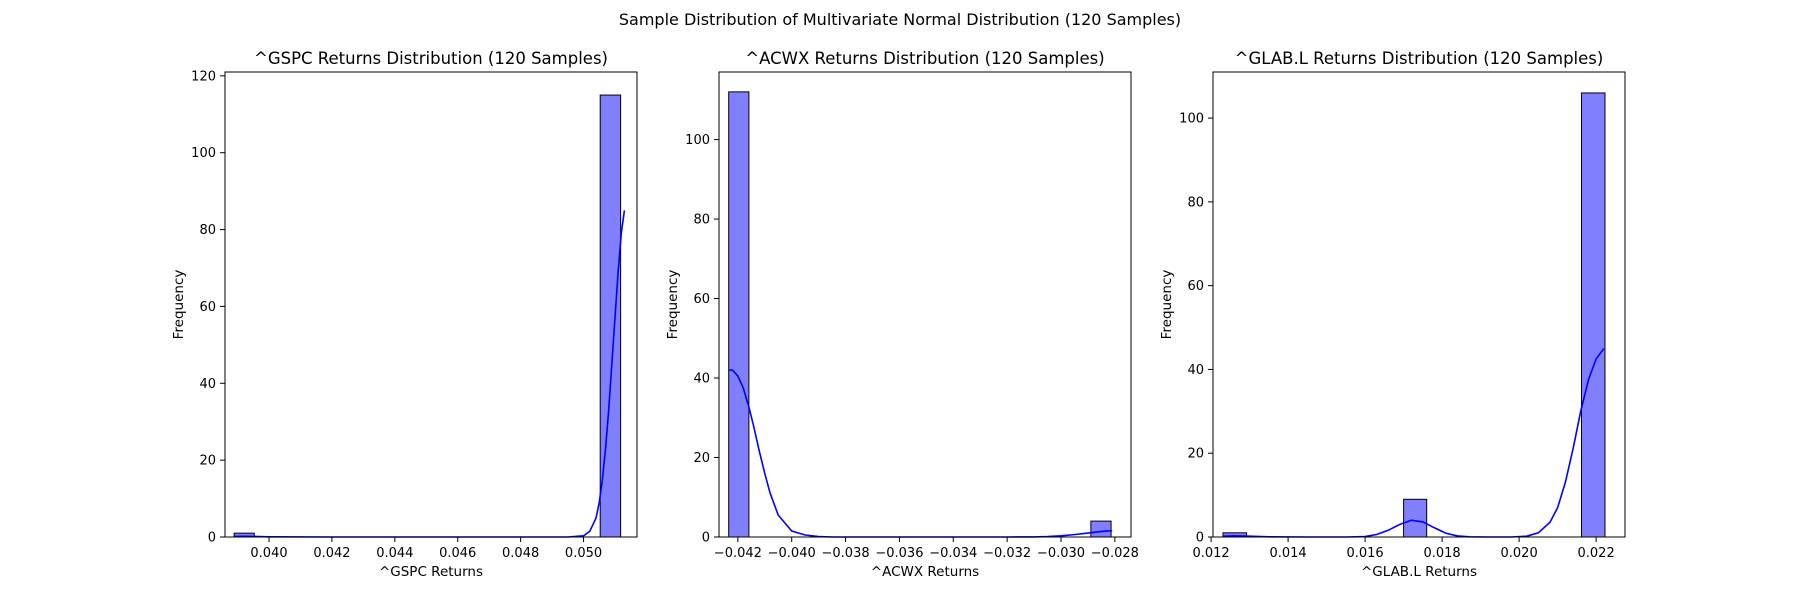  Describe the element at coordinates (431, 572) in the screenshot. I see `x-axis-label: ^GSPC Returns` at that location.